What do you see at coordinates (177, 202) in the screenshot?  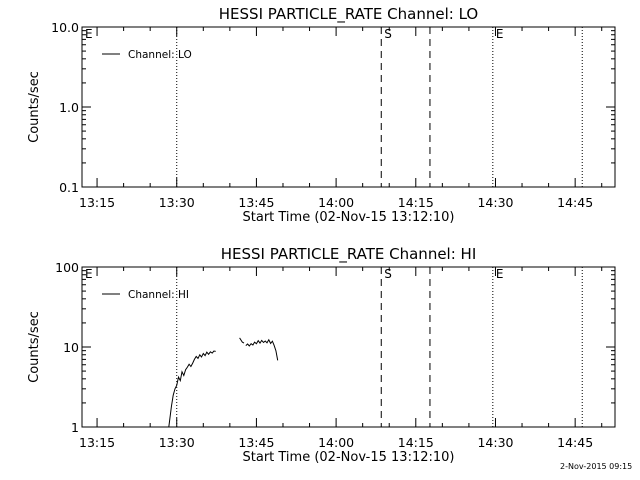 I see `panel1-x-tick-label: 13:30` at bounding box center [177, 202].